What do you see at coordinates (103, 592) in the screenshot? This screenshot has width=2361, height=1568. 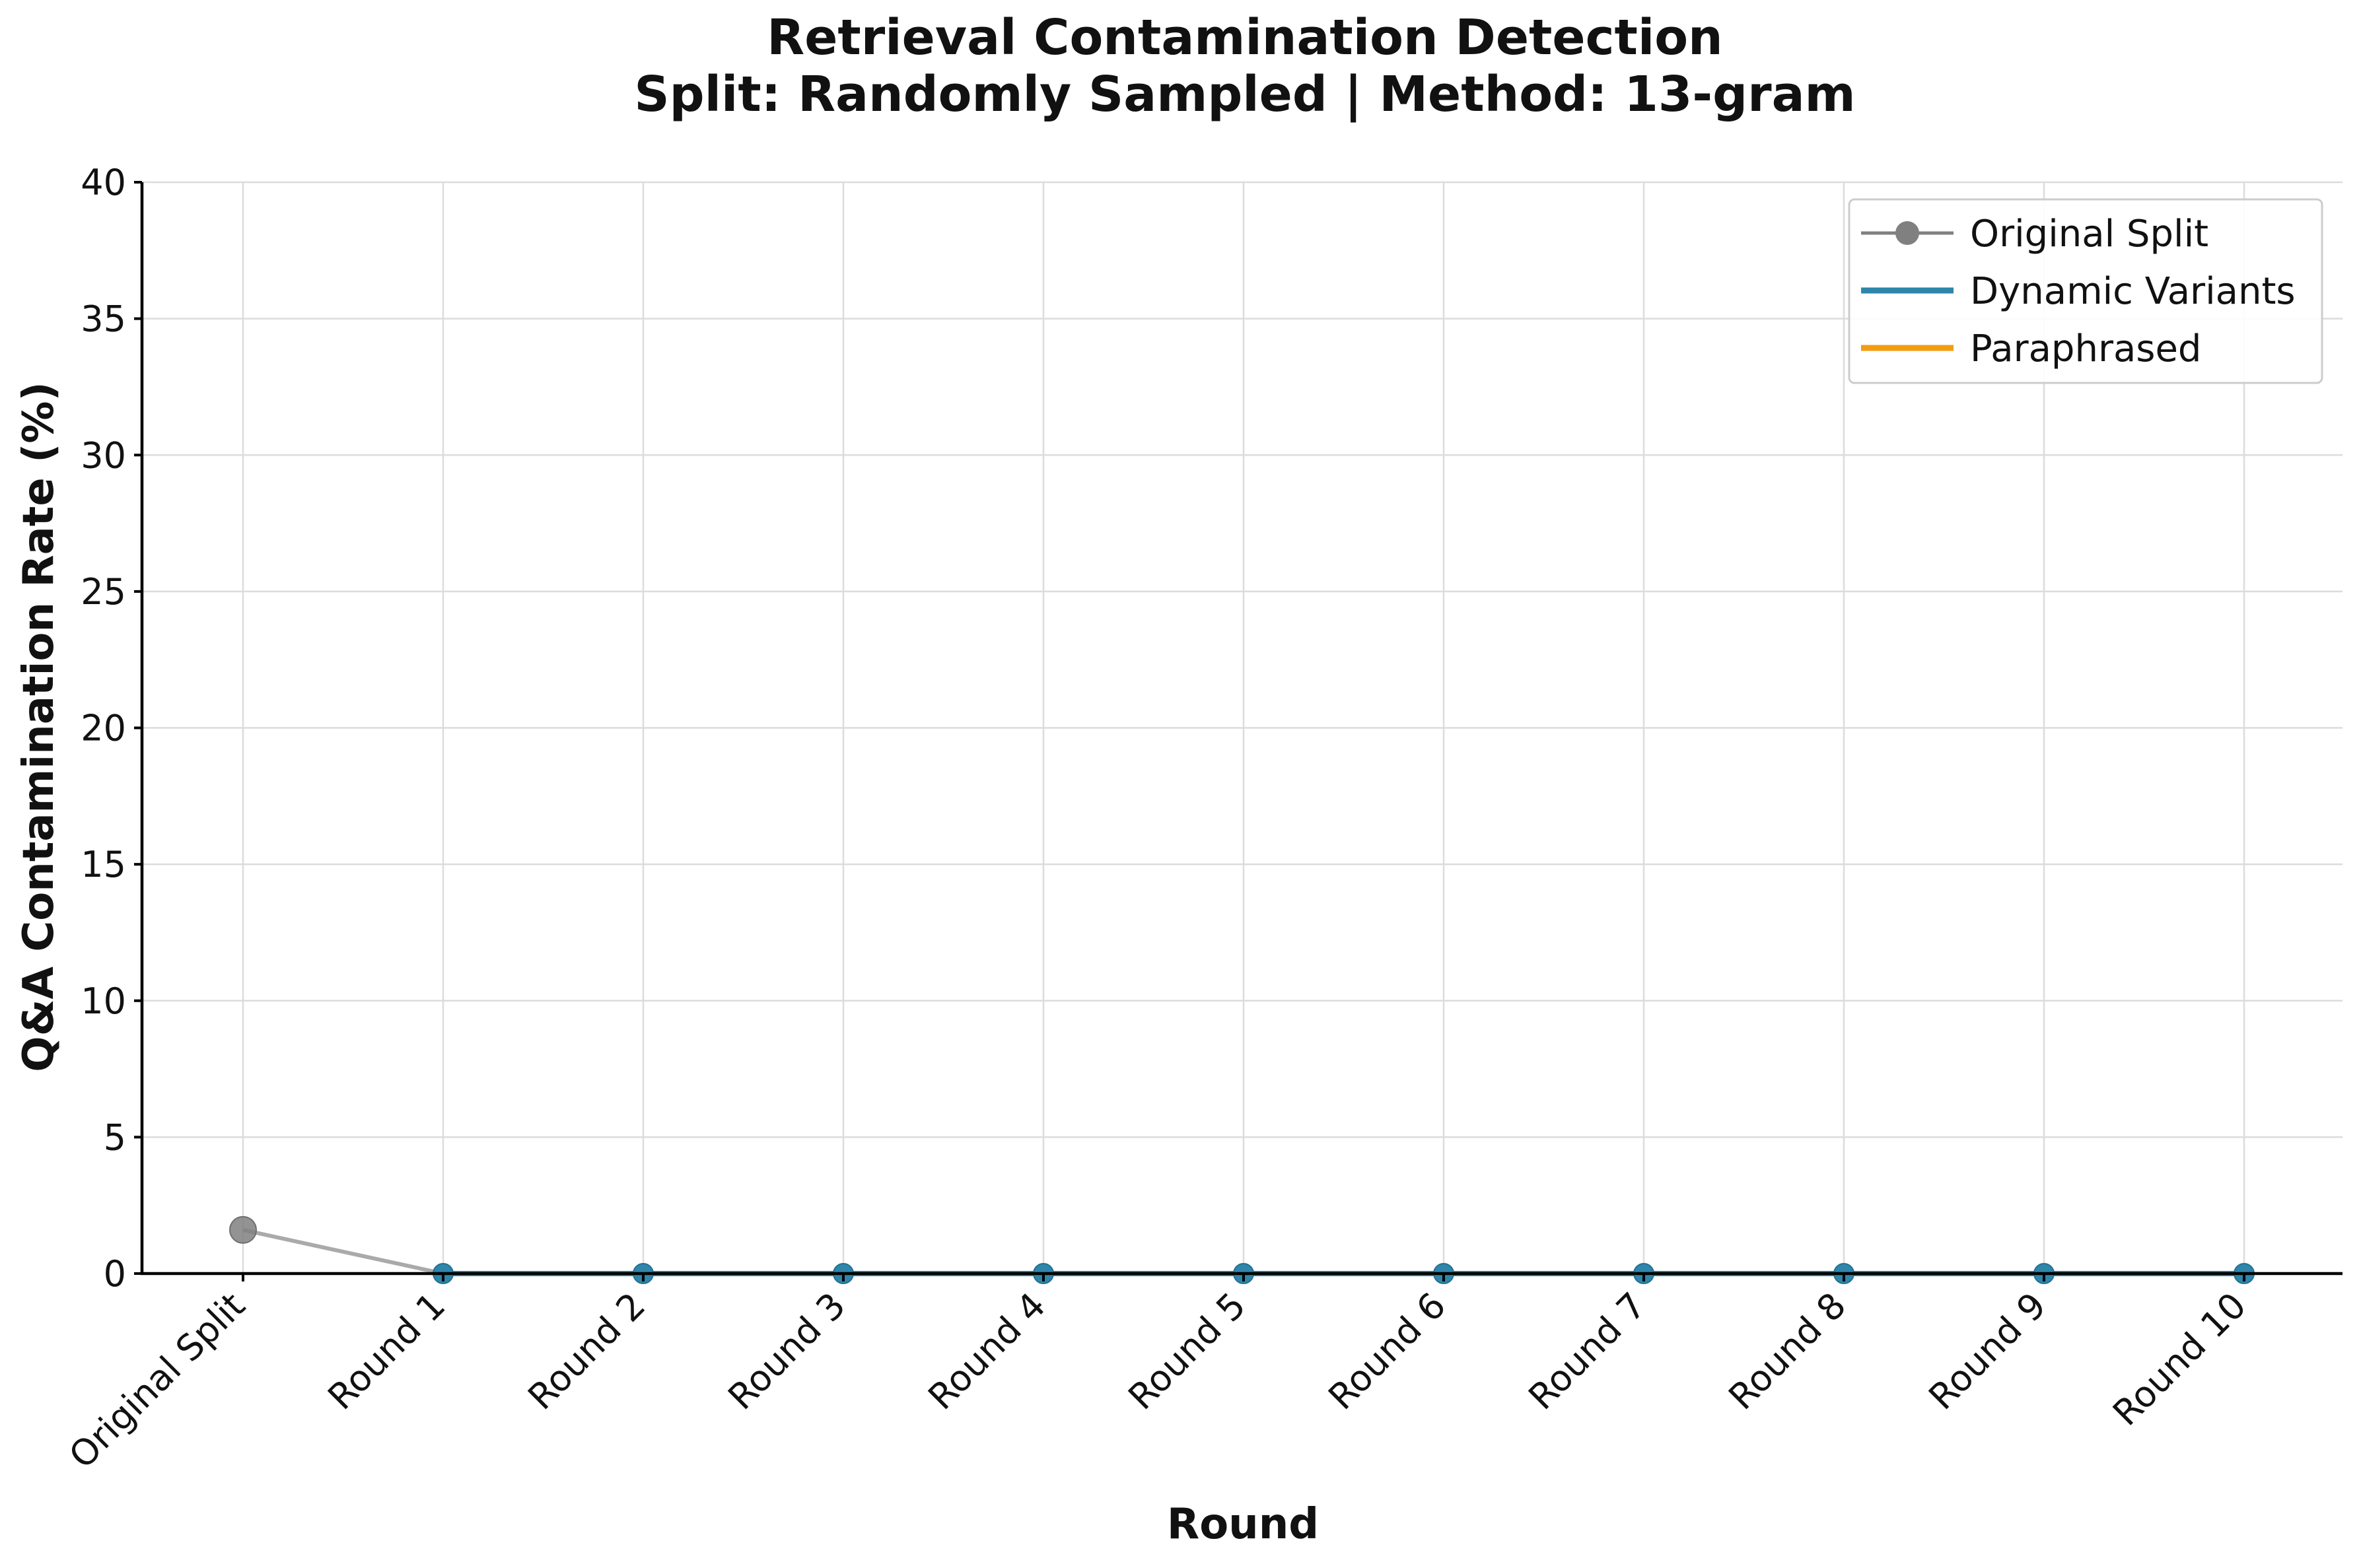 I see `y-tick-label: 25` at bounding box center [103, 592].